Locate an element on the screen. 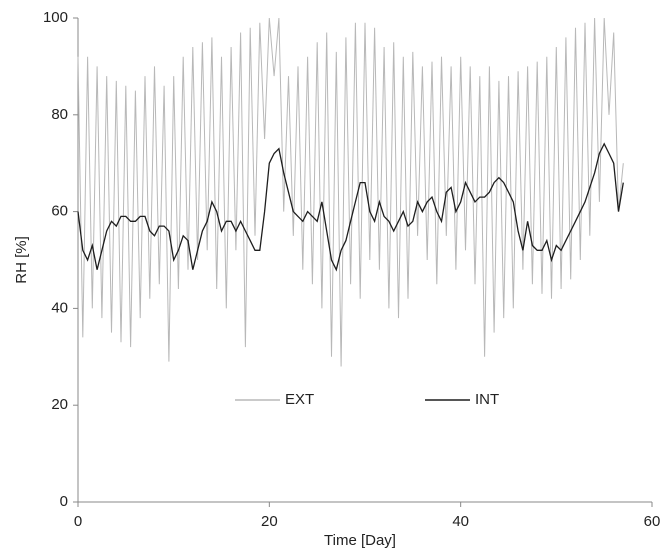 The height and width of the screenshot is (553, 668). x-axis-label: Time [Day] is located at coordinates (360, 540).